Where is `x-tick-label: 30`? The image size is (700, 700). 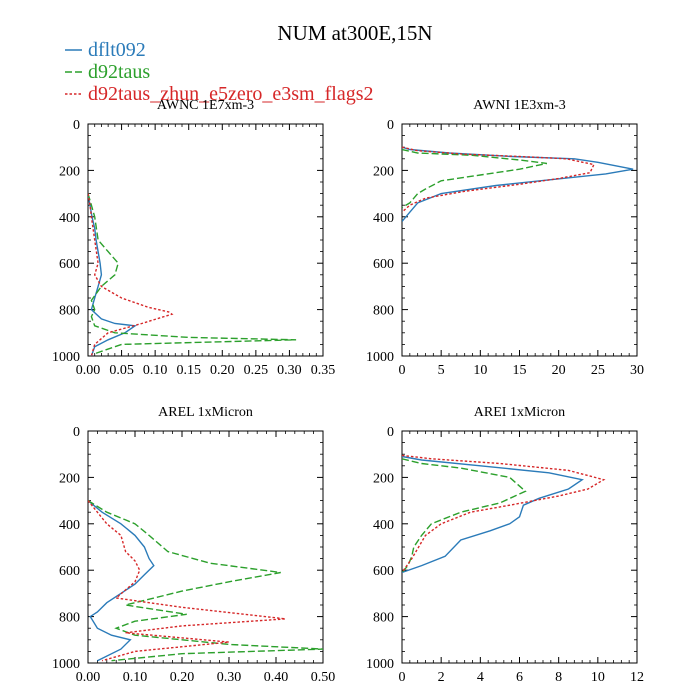
x-tick-label: 30 is located at coordinates (637, 370).